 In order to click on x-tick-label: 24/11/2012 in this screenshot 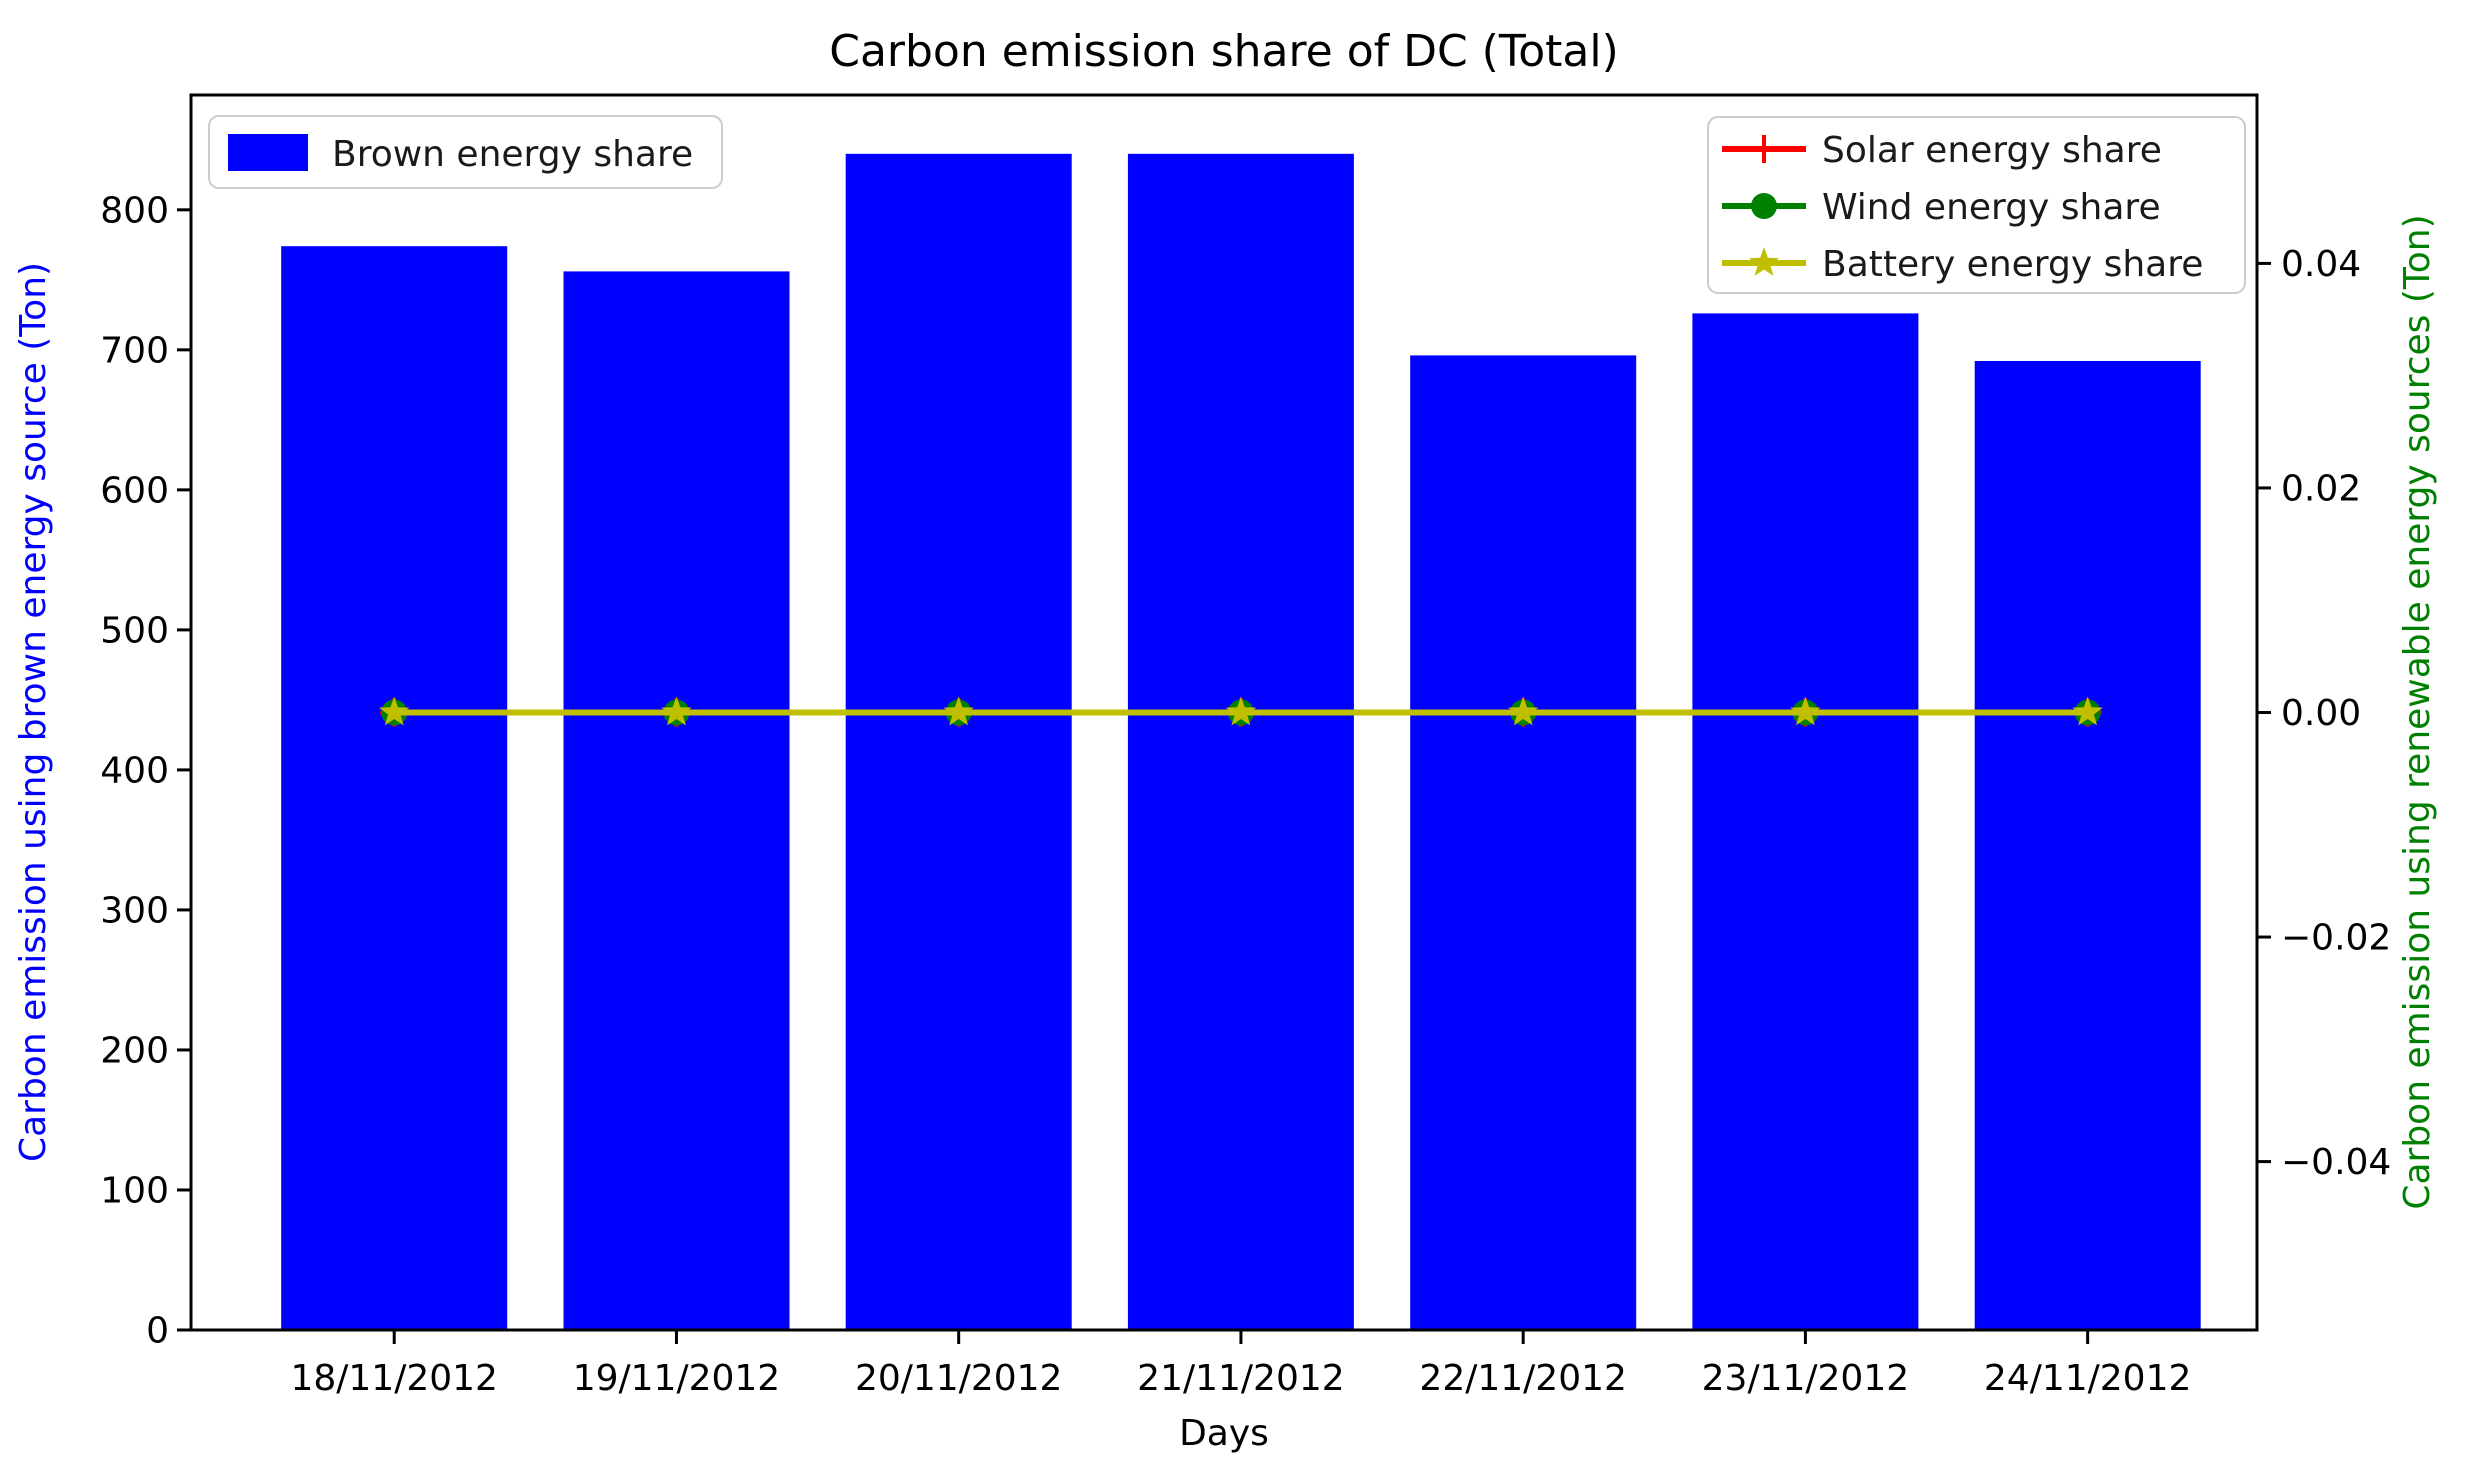, I will do `click(2088, 1378)`.